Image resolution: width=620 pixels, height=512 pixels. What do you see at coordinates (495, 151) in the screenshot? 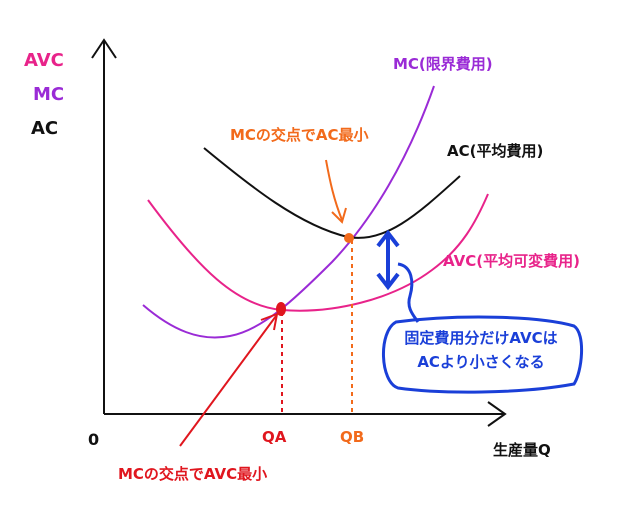
I see `ac-curve-label: AC(平均費用)` at bounding box center [495, 151].